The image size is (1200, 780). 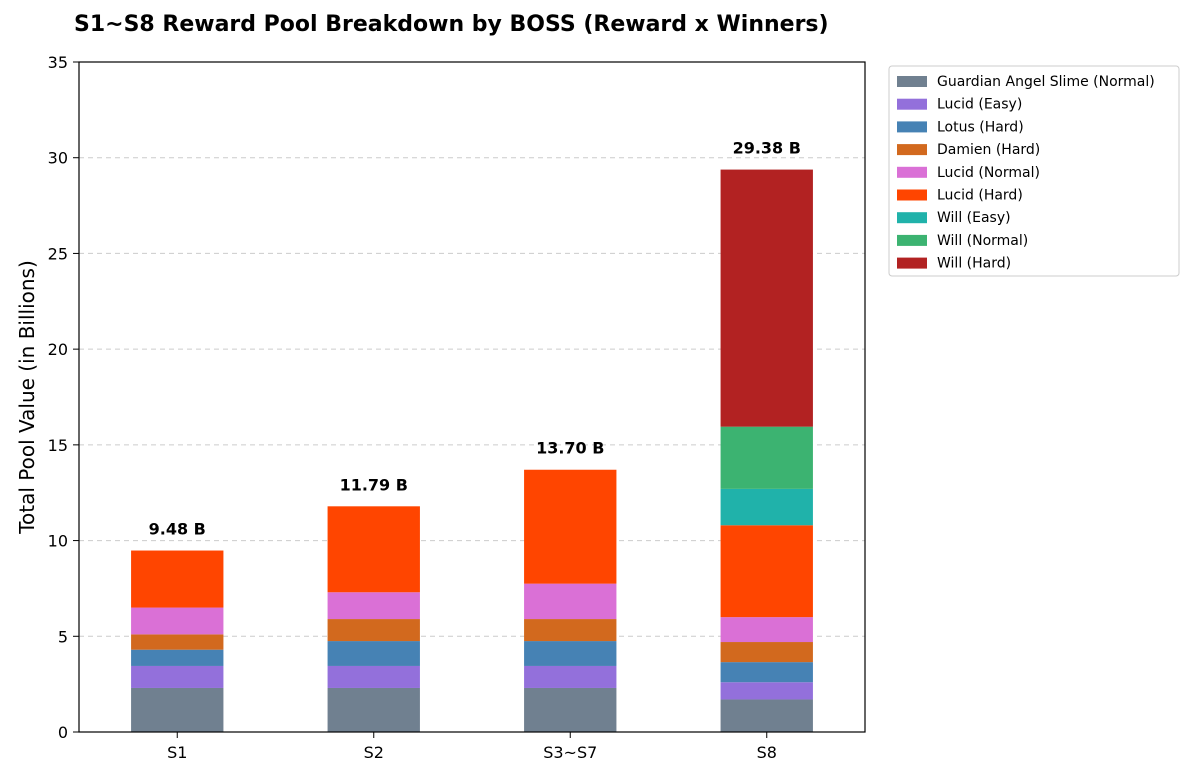 I want to click on legend-item: Will (Easy), so click(x=954, y=218).